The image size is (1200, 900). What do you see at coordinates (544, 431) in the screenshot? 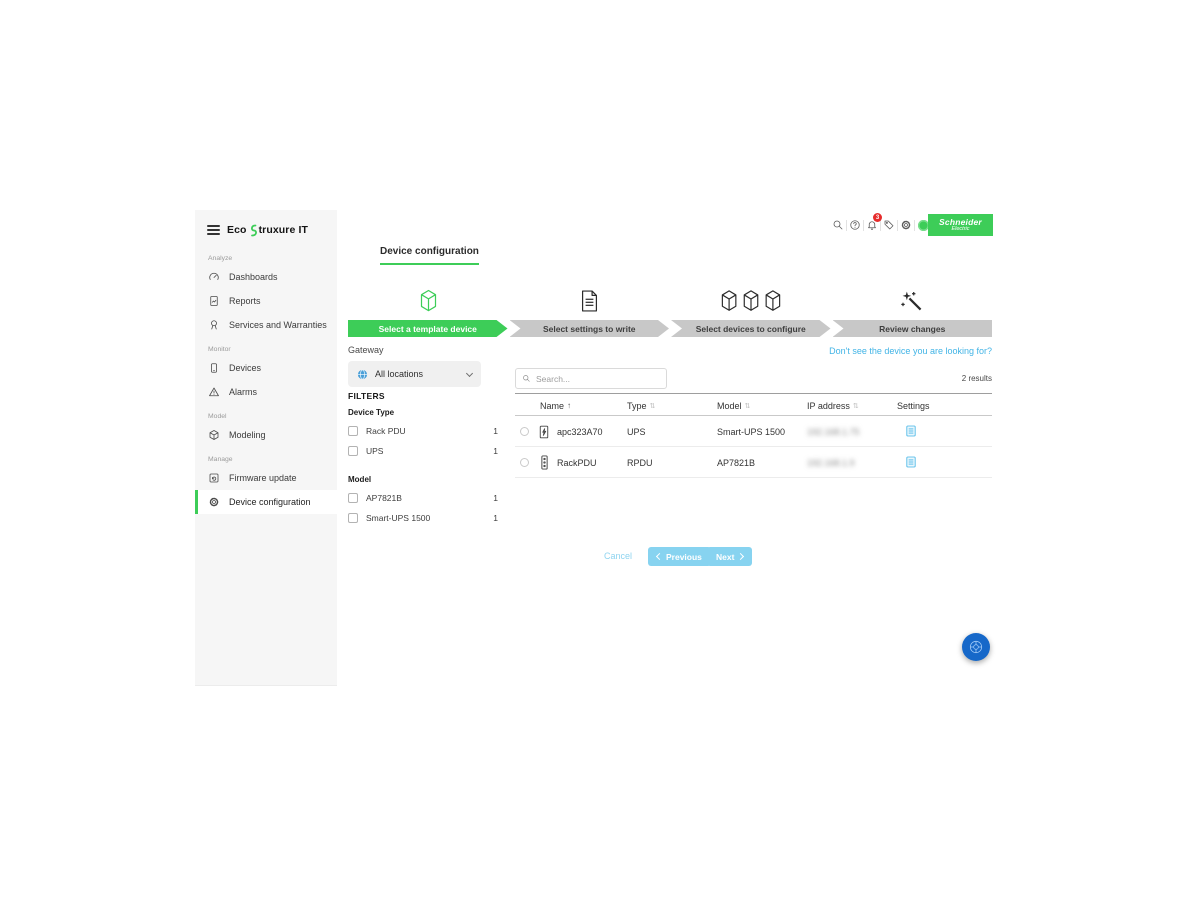
I see `ups-icon` at bounding box center [544, 431].